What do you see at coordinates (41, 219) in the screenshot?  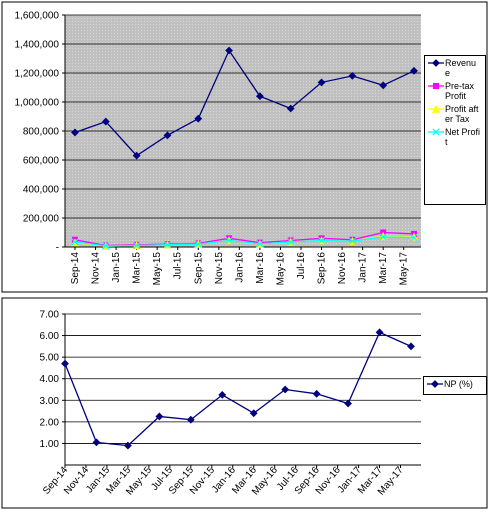 I see `y-tick-label: 200,000` at bounding box center [41, 219].